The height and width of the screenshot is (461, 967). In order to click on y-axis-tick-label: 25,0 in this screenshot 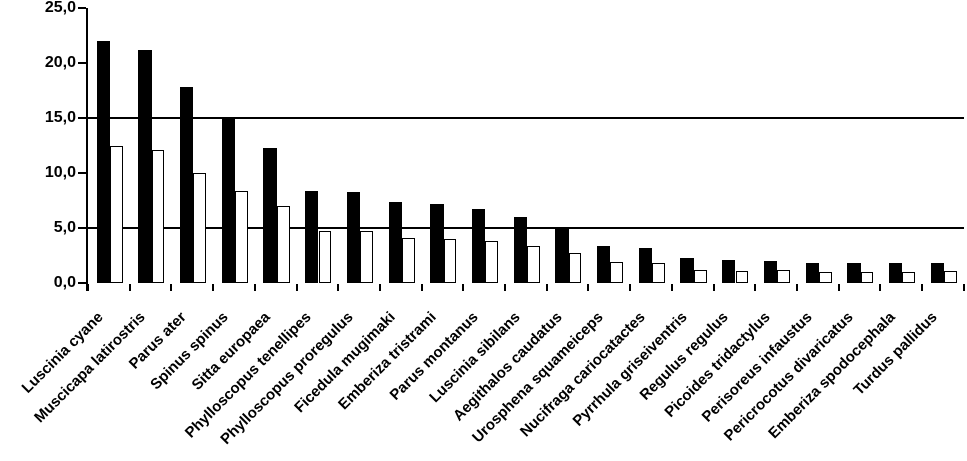, I will do `click(60, 8)`.